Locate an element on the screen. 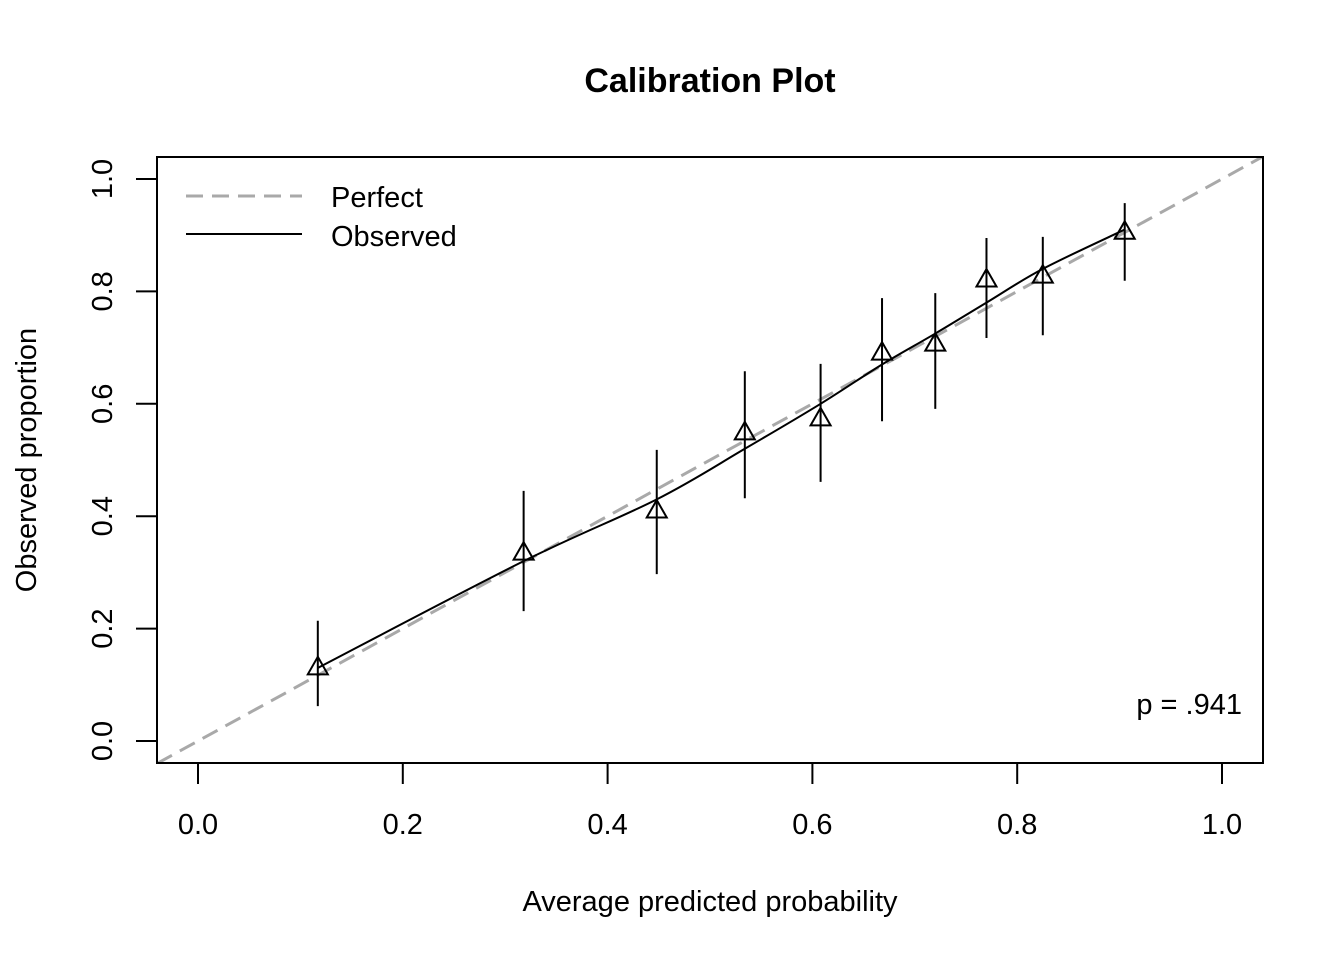 The width and height of the screenshot is (1344, 965). x-tick-label: 1.0 is located at coordinates (1222, 825).